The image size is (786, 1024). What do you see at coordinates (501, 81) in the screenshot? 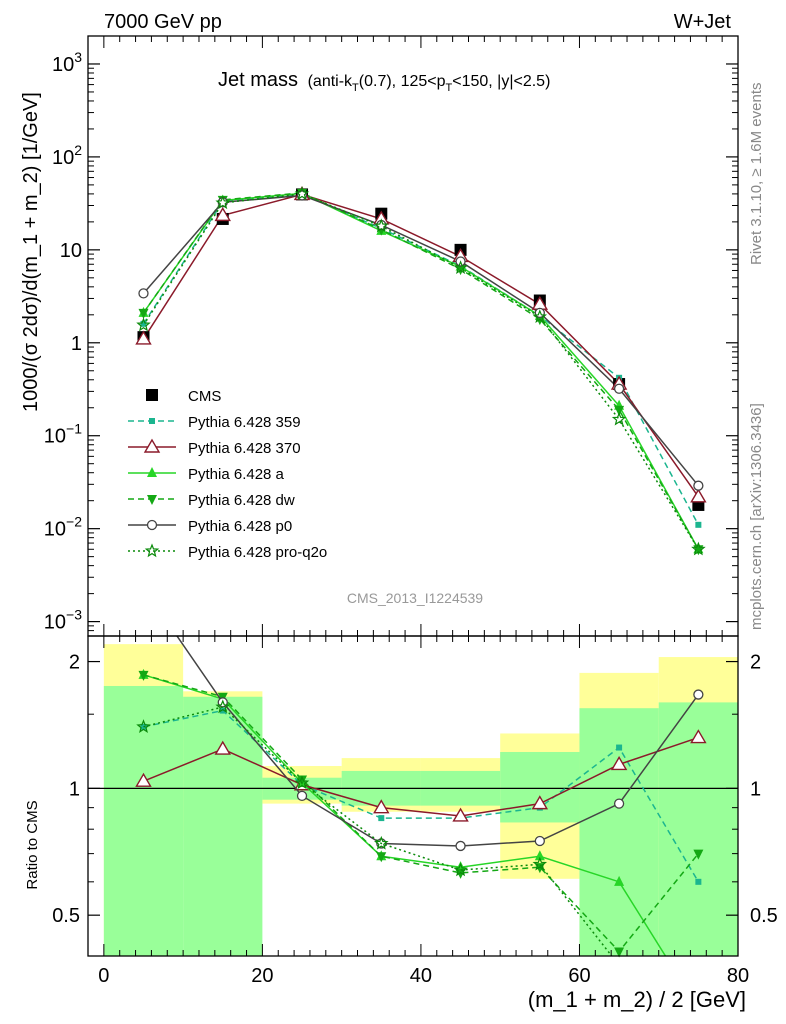
I see `plot-title-detail-end: <150, |y|<2.5)` at bounding box center [501, 81].